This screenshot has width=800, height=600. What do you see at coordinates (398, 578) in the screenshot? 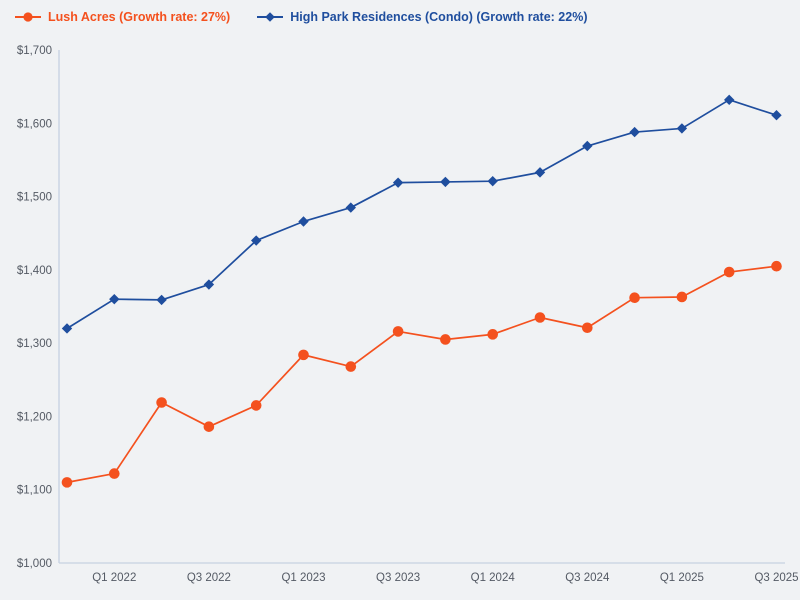
I see `x-axis-tick-label: Q3 2023` at bounding box center [398, 578].